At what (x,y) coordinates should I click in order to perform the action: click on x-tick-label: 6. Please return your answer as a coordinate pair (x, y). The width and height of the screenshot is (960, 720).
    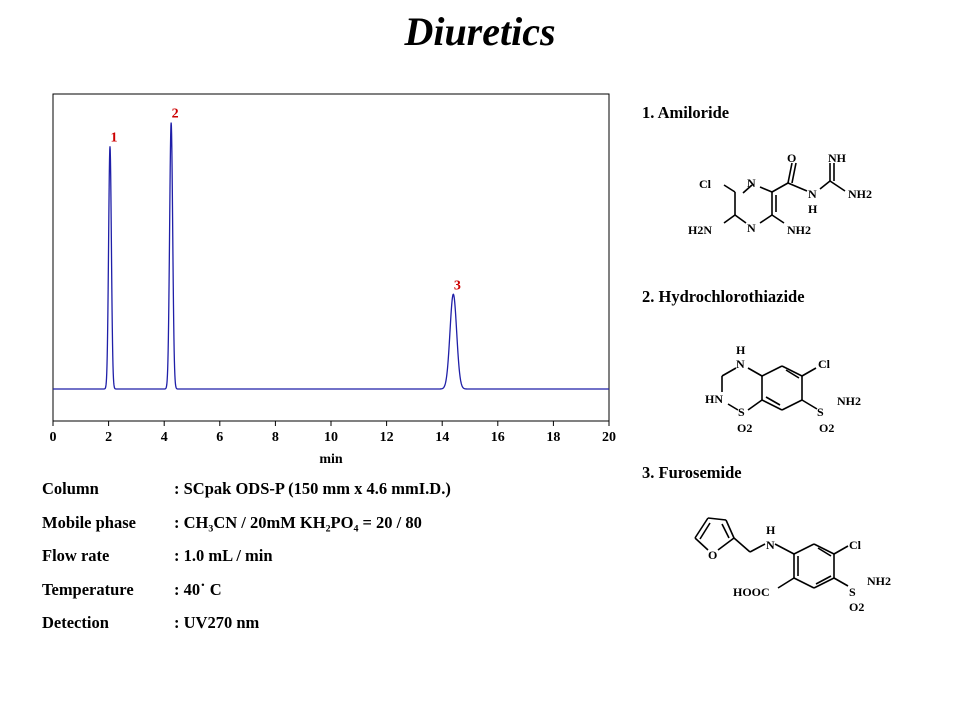
    Looking at the image, I should click on (219, 437).